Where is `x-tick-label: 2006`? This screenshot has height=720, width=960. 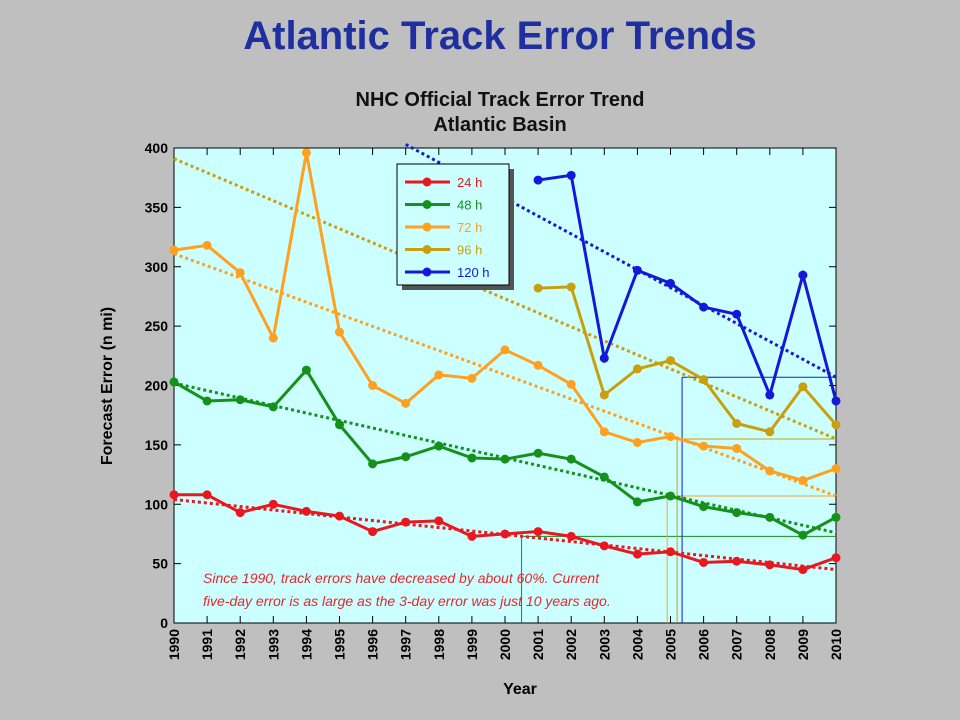
x-tick-label: 2006 is located at coordinates (704, 644).